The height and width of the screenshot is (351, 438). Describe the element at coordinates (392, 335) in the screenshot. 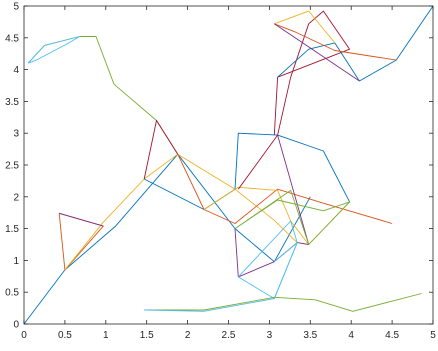

I see `x-tick-label-9: 4.5` at that location.